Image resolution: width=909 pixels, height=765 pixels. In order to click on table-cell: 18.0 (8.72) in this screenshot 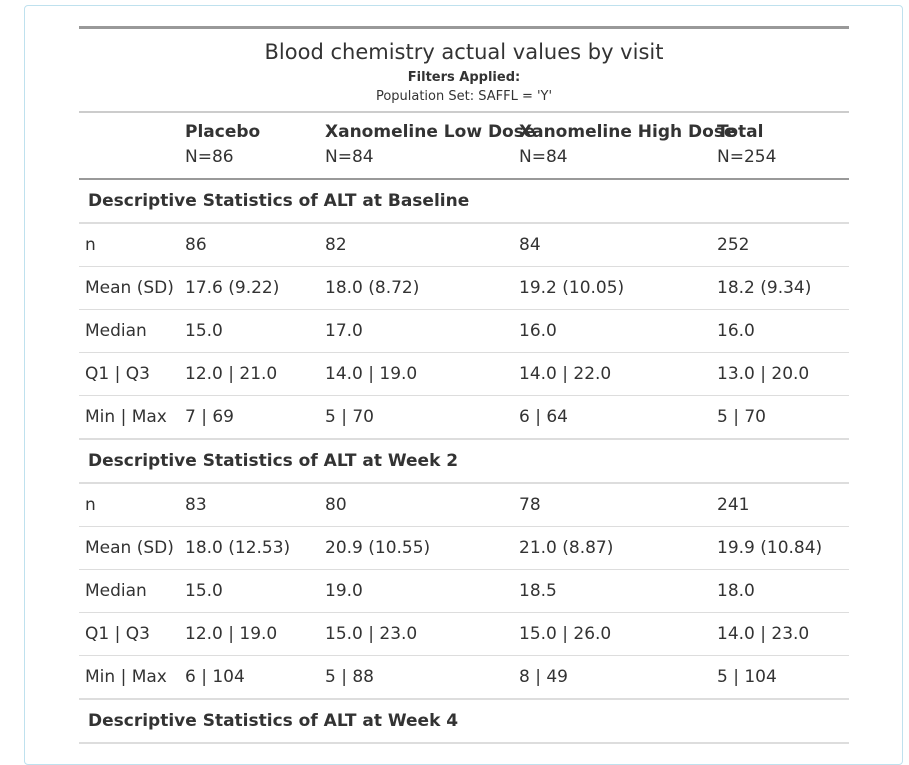, I will do `click(416, 288)`.